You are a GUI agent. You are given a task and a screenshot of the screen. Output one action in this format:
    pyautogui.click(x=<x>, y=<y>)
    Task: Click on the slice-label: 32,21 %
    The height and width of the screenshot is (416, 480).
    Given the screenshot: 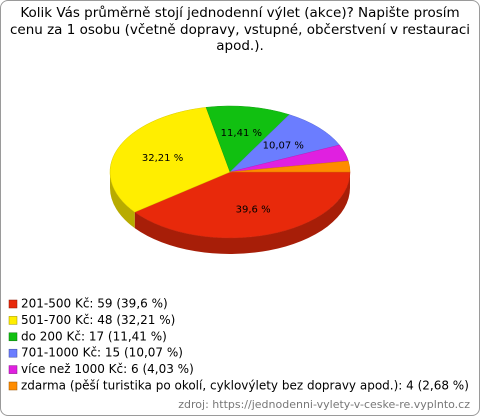 What is the action you would take?
    pyautogui.click(x=162, y=158)
    